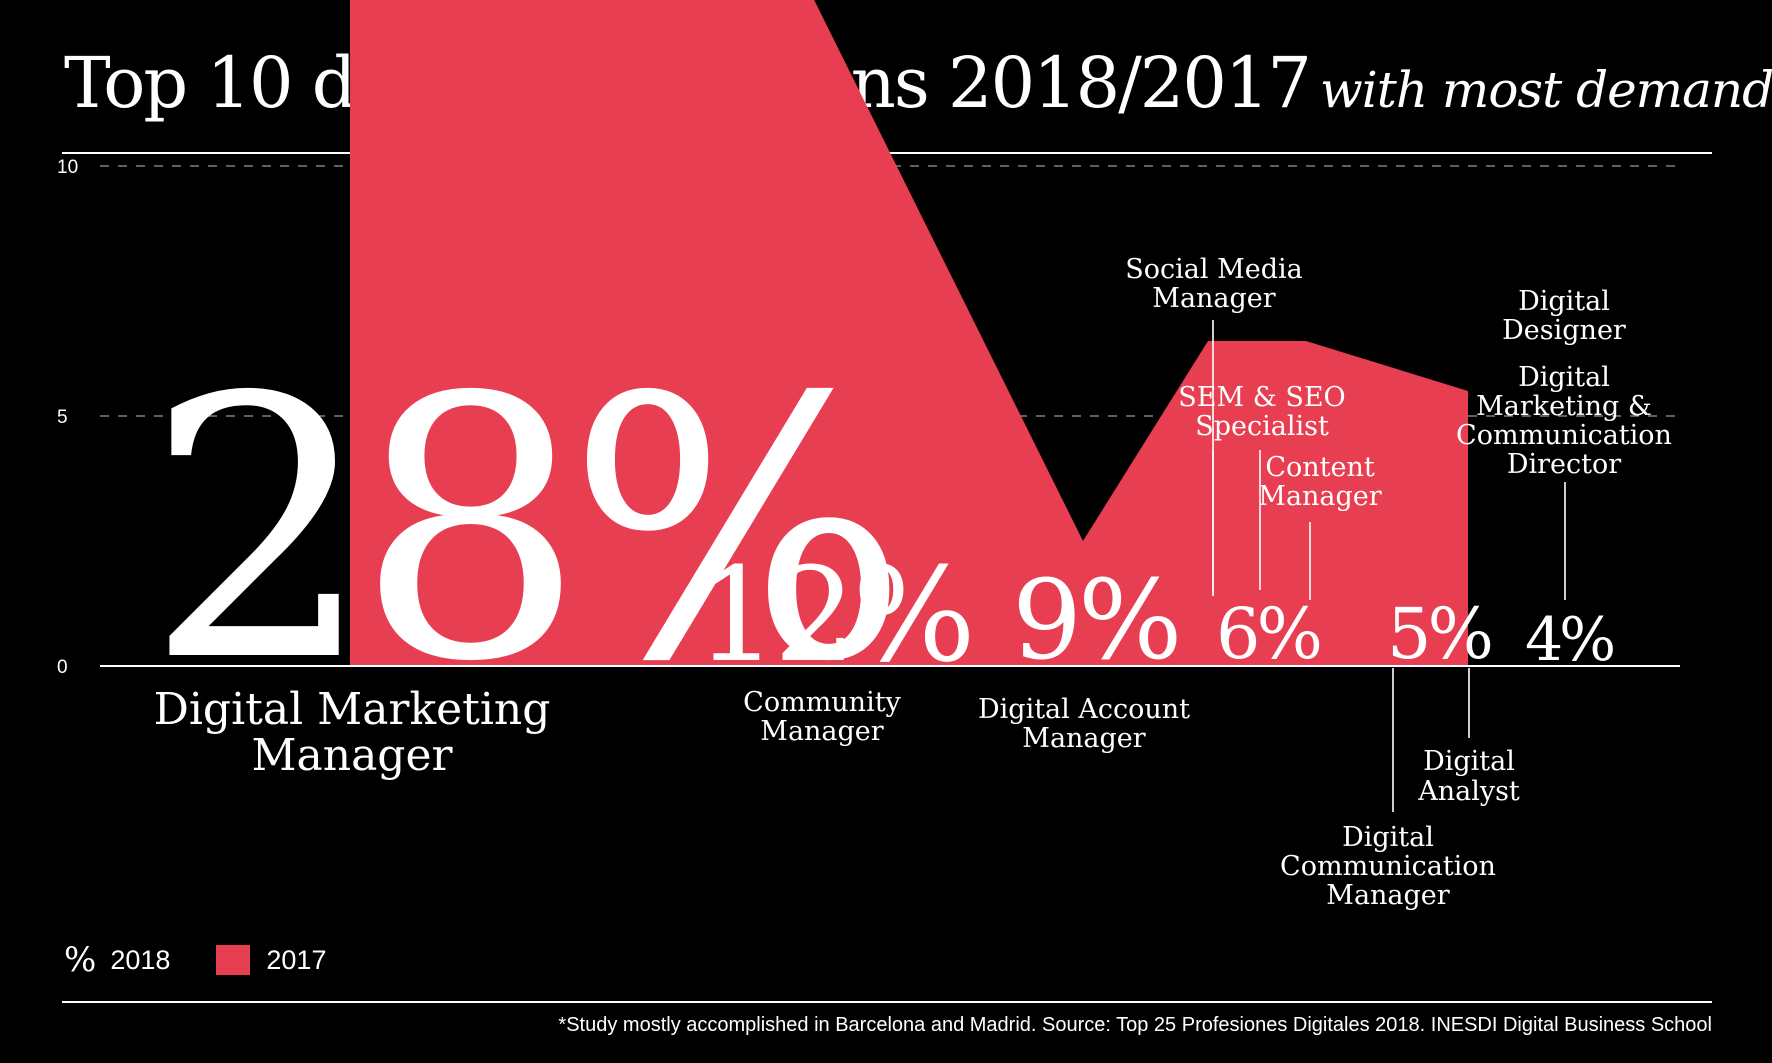 This screenshot has width=1772, height=1063. What do you see at coordinates (195, 960) in the screenshot?
I see `legend: % 2018 2017` at bounding box center [195, 960].